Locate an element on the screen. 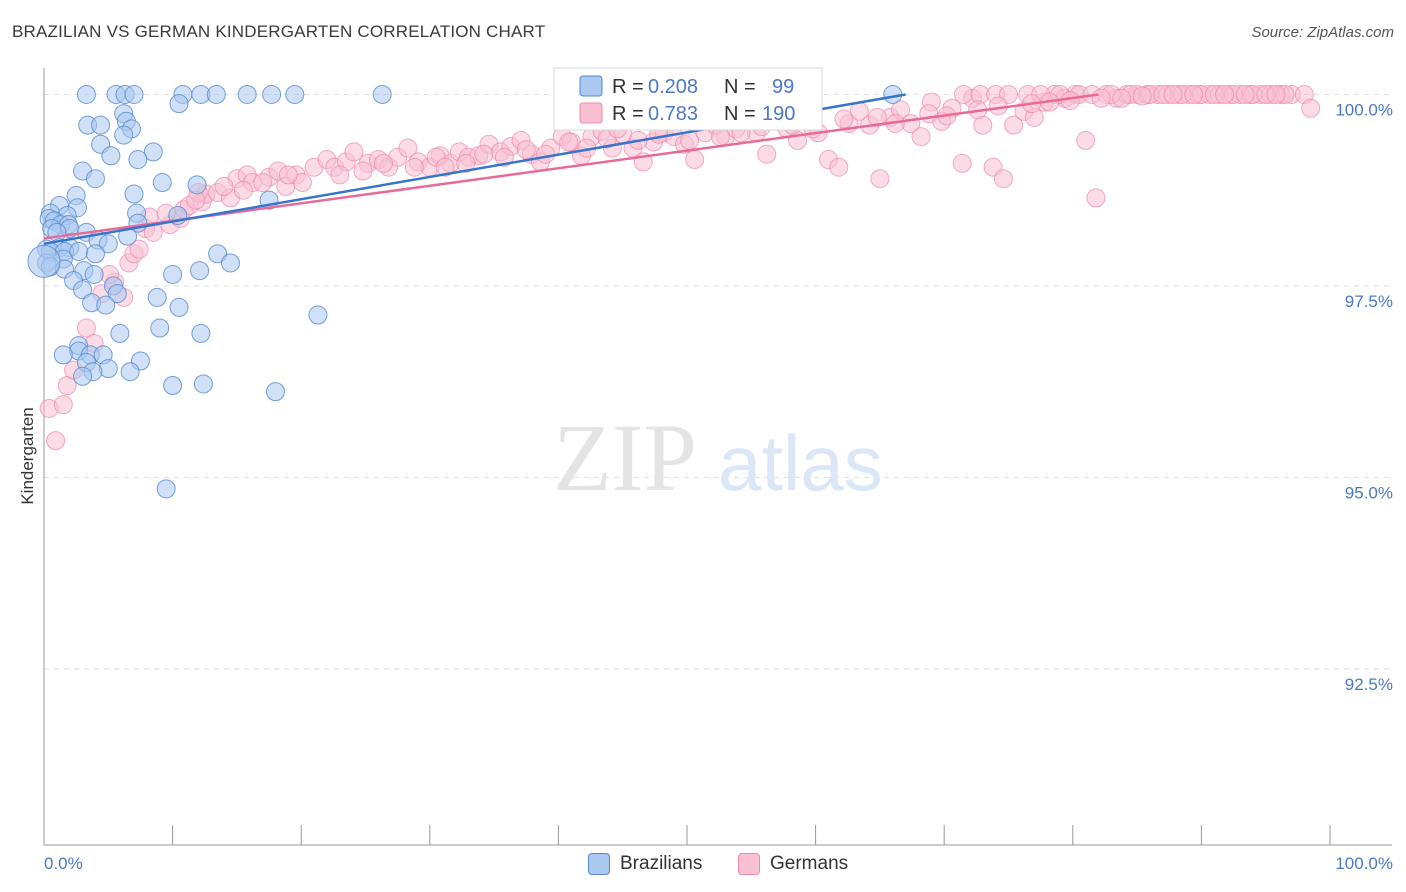 The height and width of the screenshot is (892, 1406). legend-swatch-brazilians is located at coordinates (591, 86).